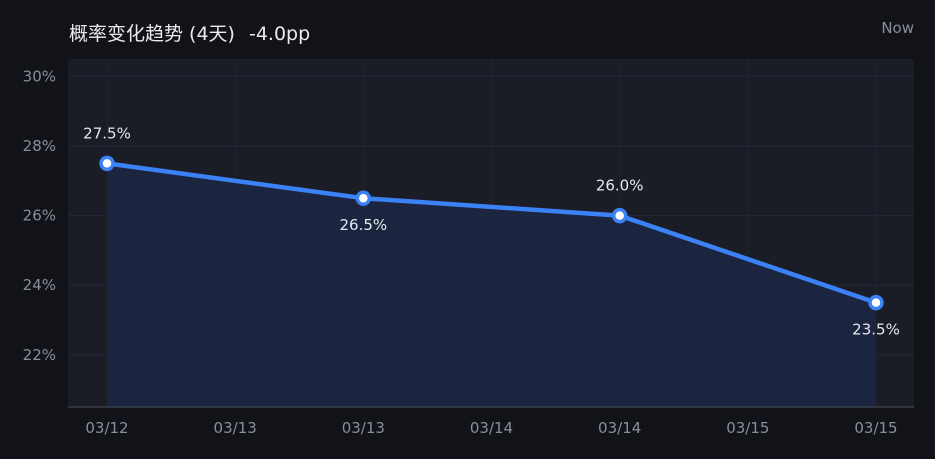  What do you see at coordinates (364, 225) in the screenshot?
I see `data-label: 26.5%` at bounding box center [364, 225].